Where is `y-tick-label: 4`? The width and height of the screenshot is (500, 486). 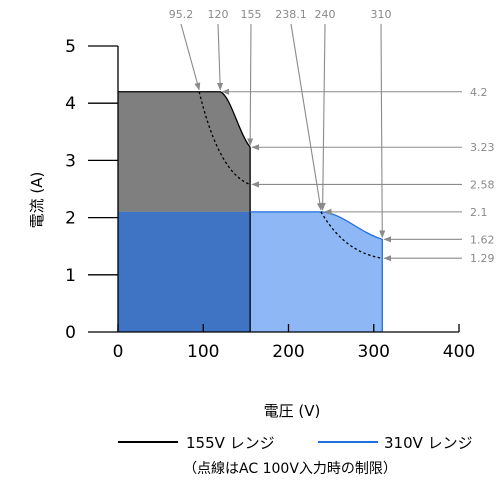
y-tick-label: 4 is located at coordinates (70, 104).